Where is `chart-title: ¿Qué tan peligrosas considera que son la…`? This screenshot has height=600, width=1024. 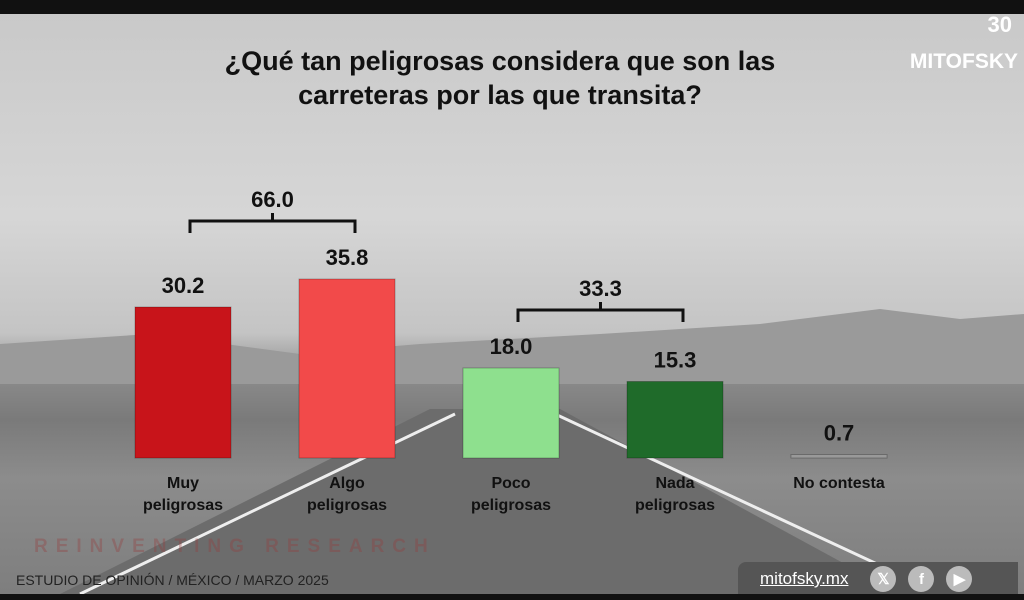
chart-title: ¿Qué tan peligrosas considera que son la… is located at coordinates (500, 78).